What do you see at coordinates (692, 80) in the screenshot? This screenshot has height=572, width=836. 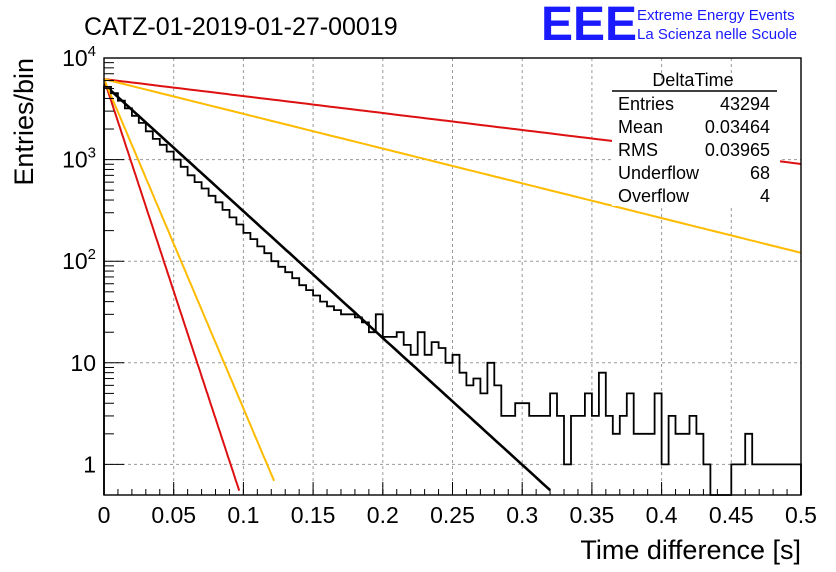 I see `stats-title: DeltaTime` at bounding box center [692, 80].